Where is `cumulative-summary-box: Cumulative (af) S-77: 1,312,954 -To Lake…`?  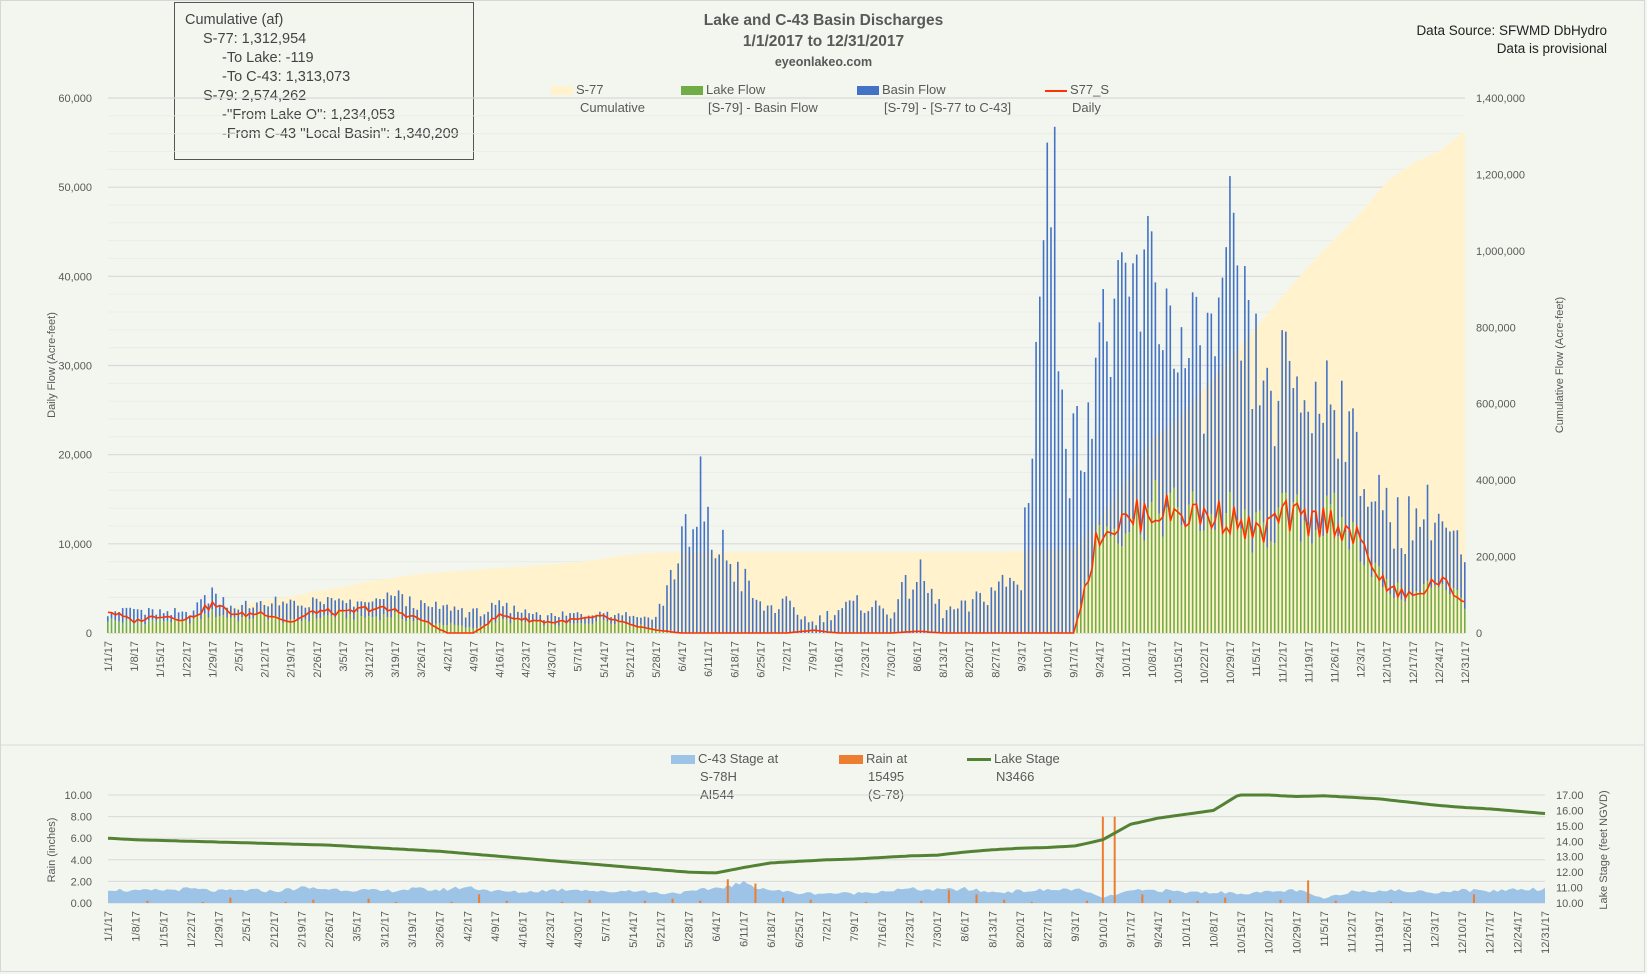
cumulative-summary-box: Cumulative (af) S-77: 1,312,954 -To Lake… is located at coordinates (324, 81).